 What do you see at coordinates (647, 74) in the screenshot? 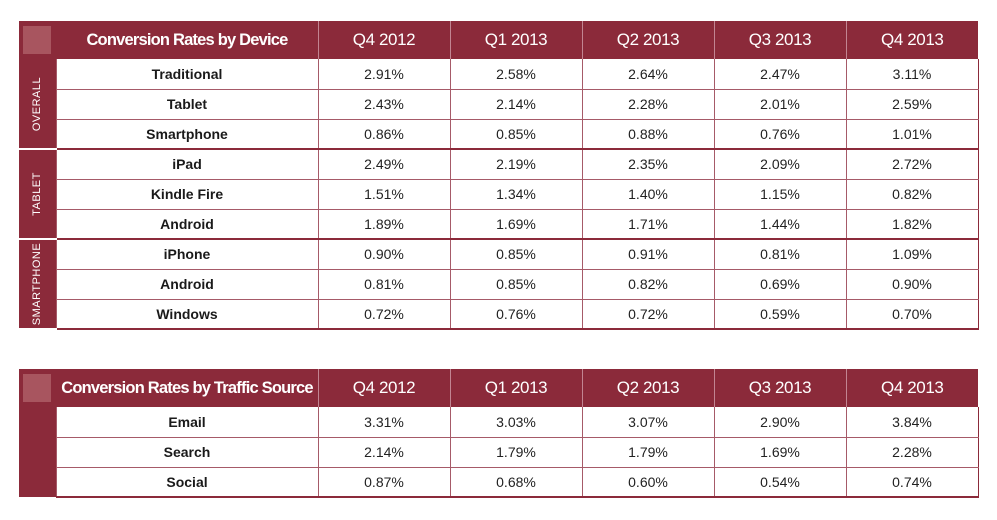
I see `cell-value: 2.64%` at bounding box center [647, 74].